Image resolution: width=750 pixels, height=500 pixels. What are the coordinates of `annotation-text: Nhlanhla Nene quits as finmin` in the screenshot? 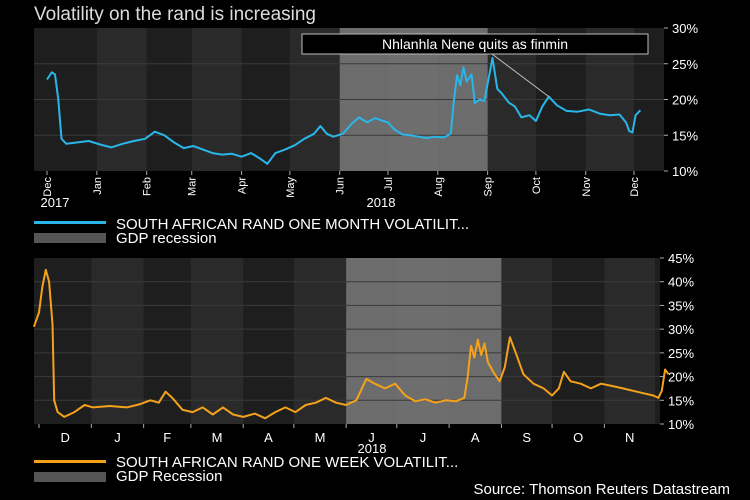 It's located at (475, 44).